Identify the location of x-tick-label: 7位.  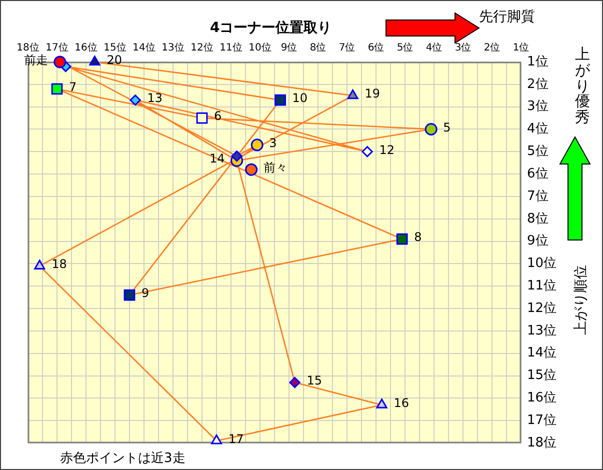
(347, 48).